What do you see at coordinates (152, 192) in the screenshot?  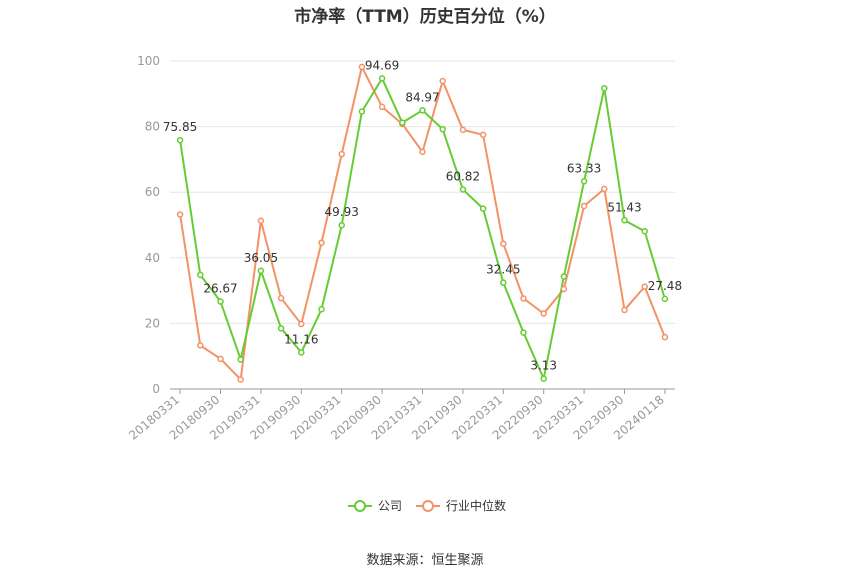 I see `y-tick-label: 60` at bounding box center [152, 192].